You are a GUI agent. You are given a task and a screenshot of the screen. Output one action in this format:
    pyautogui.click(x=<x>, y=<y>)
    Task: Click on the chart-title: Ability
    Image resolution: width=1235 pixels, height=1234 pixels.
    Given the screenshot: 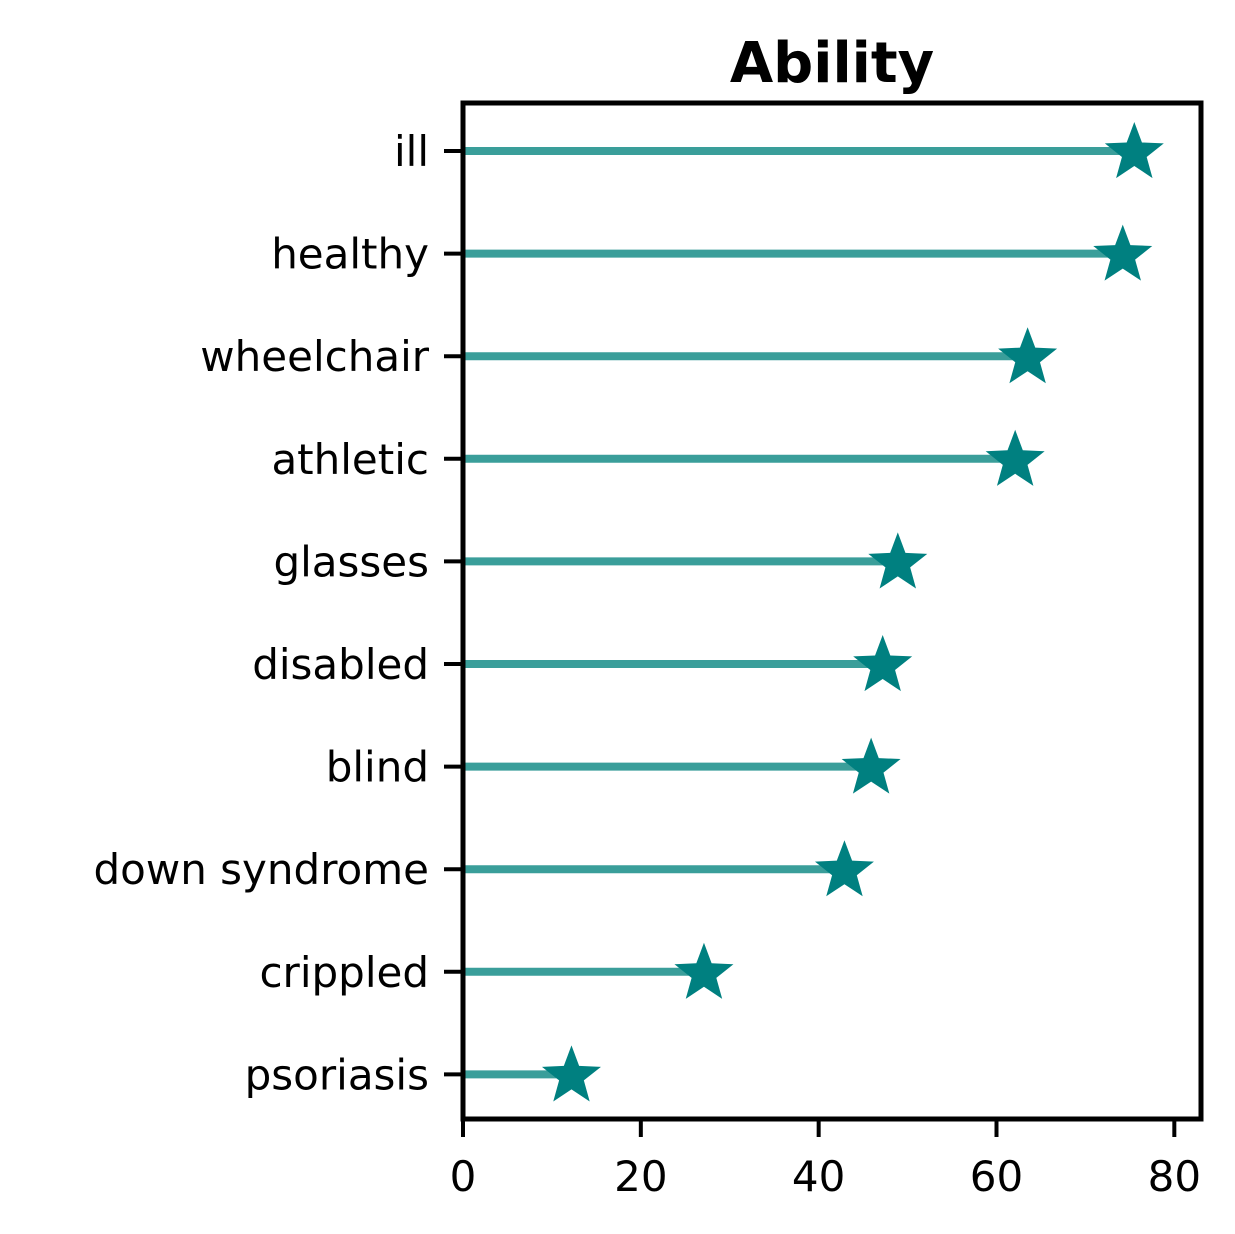 What is the action you would take?
    pyautogui.click(x=832, y=63)
    